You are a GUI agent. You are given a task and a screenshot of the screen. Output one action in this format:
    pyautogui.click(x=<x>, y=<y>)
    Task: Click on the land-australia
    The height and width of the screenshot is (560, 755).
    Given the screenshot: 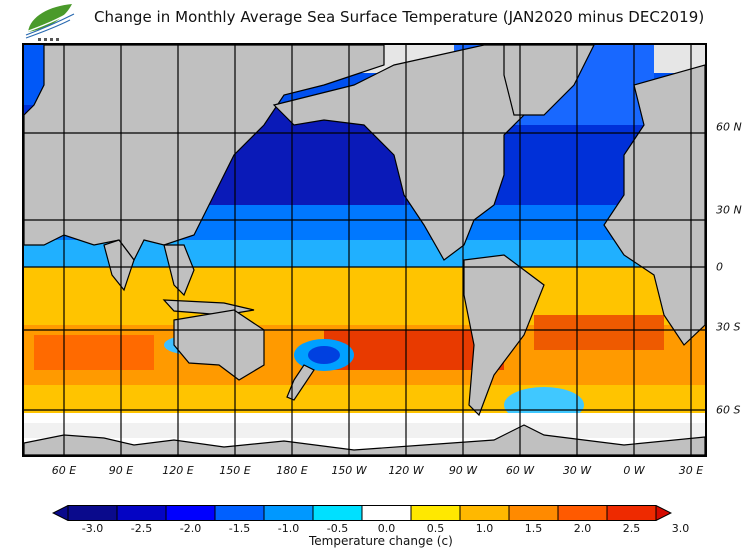 What is the action you would take?
    pyautogui.click(x=219, y=345)
    